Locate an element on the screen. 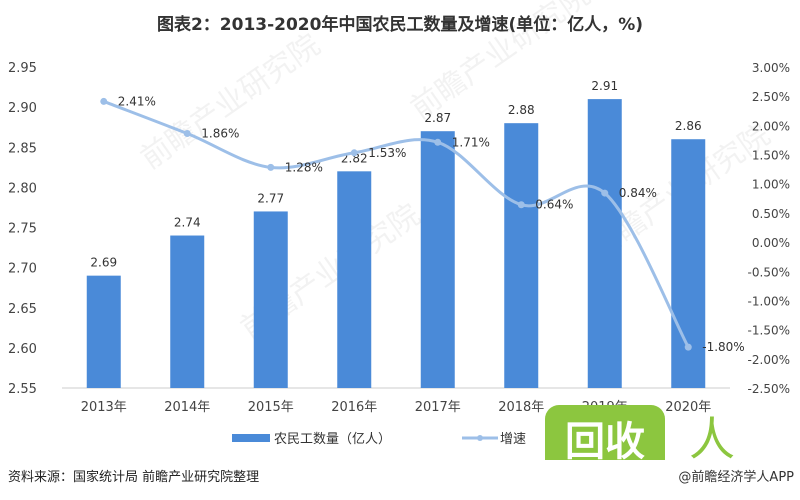 Image resolution: width=800 pixels, height=500 pixels. right-tick-label: 0.00% is located at coordinates (771, 243).